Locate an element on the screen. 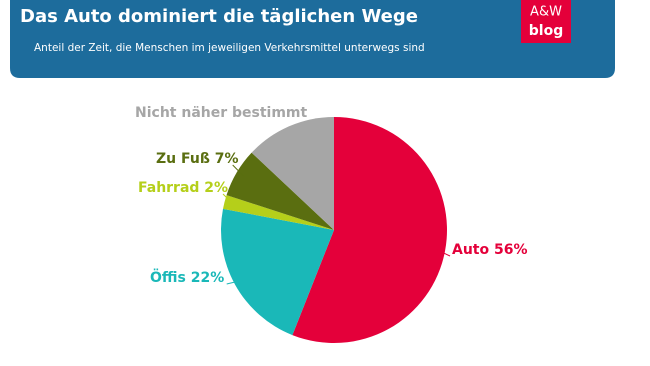  slice-label: Auto 56% is located at coordinates (490, 250).